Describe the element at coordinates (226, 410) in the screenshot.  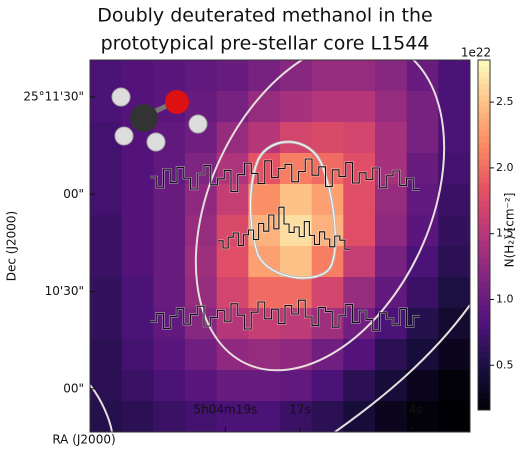
I see `x-tick-label: 5h04m19s` at that location.